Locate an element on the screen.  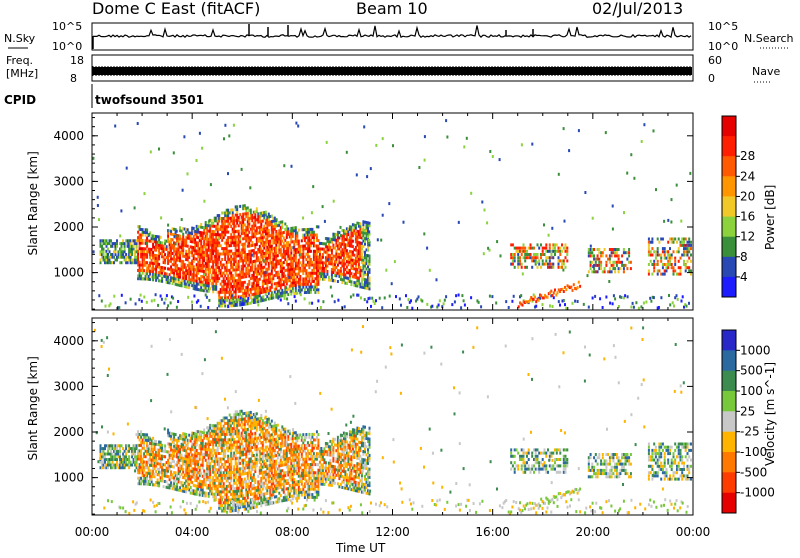
y-axis-label: Slant Range [km] is located at coordinates (33, 203).